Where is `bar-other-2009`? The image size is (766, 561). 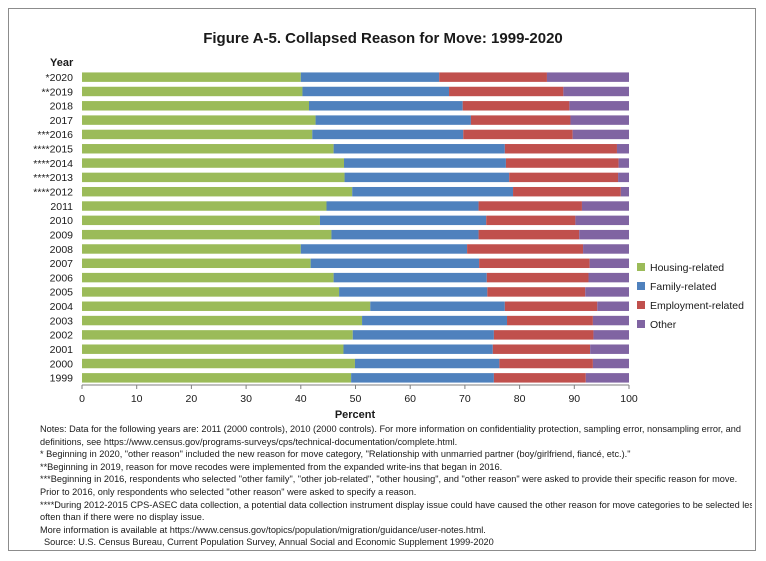
bar-other-2009 is located at coordinates (604, 234).